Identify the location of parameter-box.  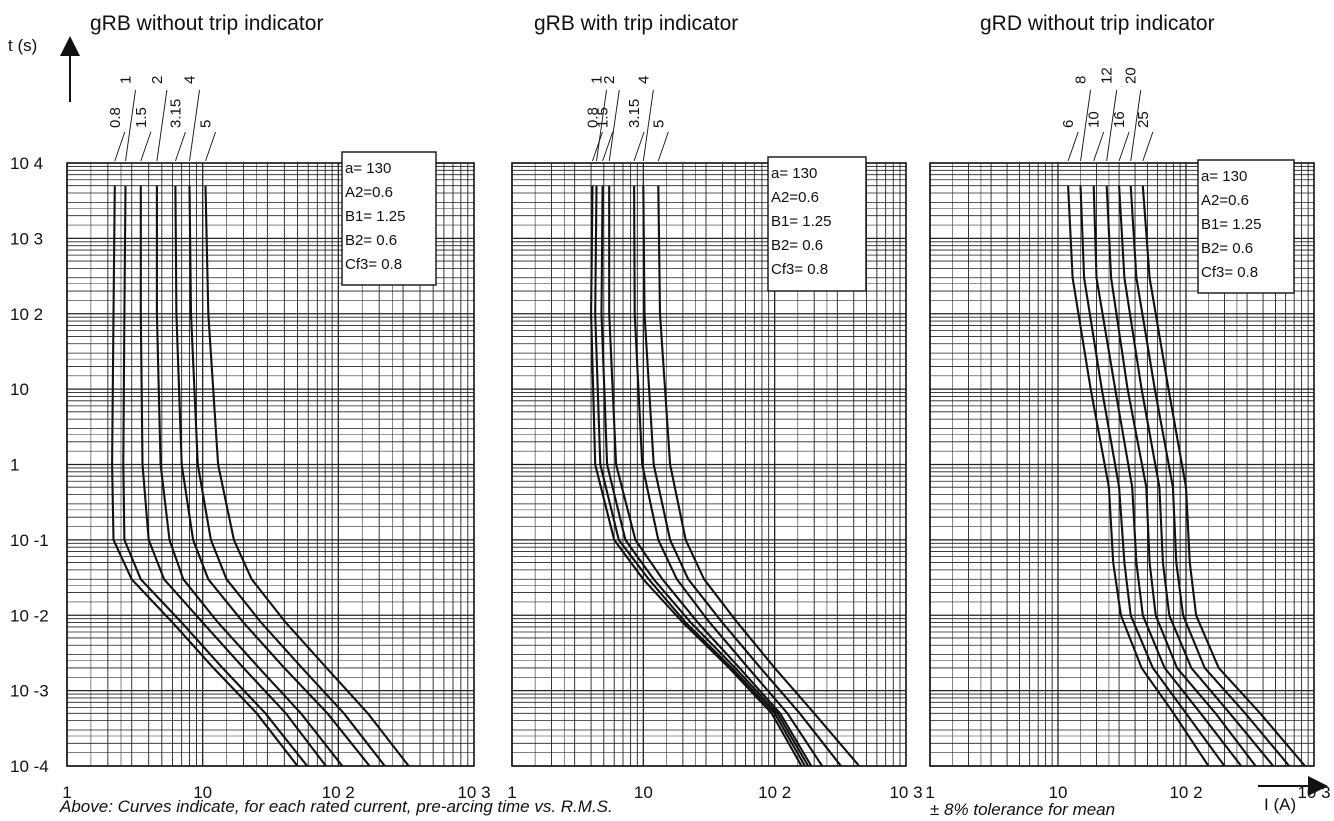
(389, 218).